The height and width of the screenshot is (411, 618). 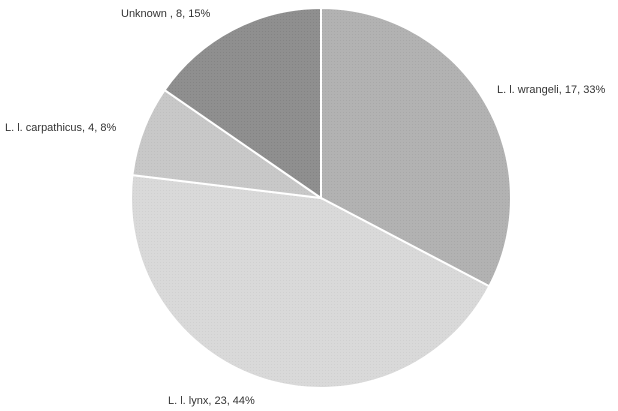 I want to click on data-label-wrangeli: L. l. wrangeli, 17, 33%, so click(x=551, y=90).